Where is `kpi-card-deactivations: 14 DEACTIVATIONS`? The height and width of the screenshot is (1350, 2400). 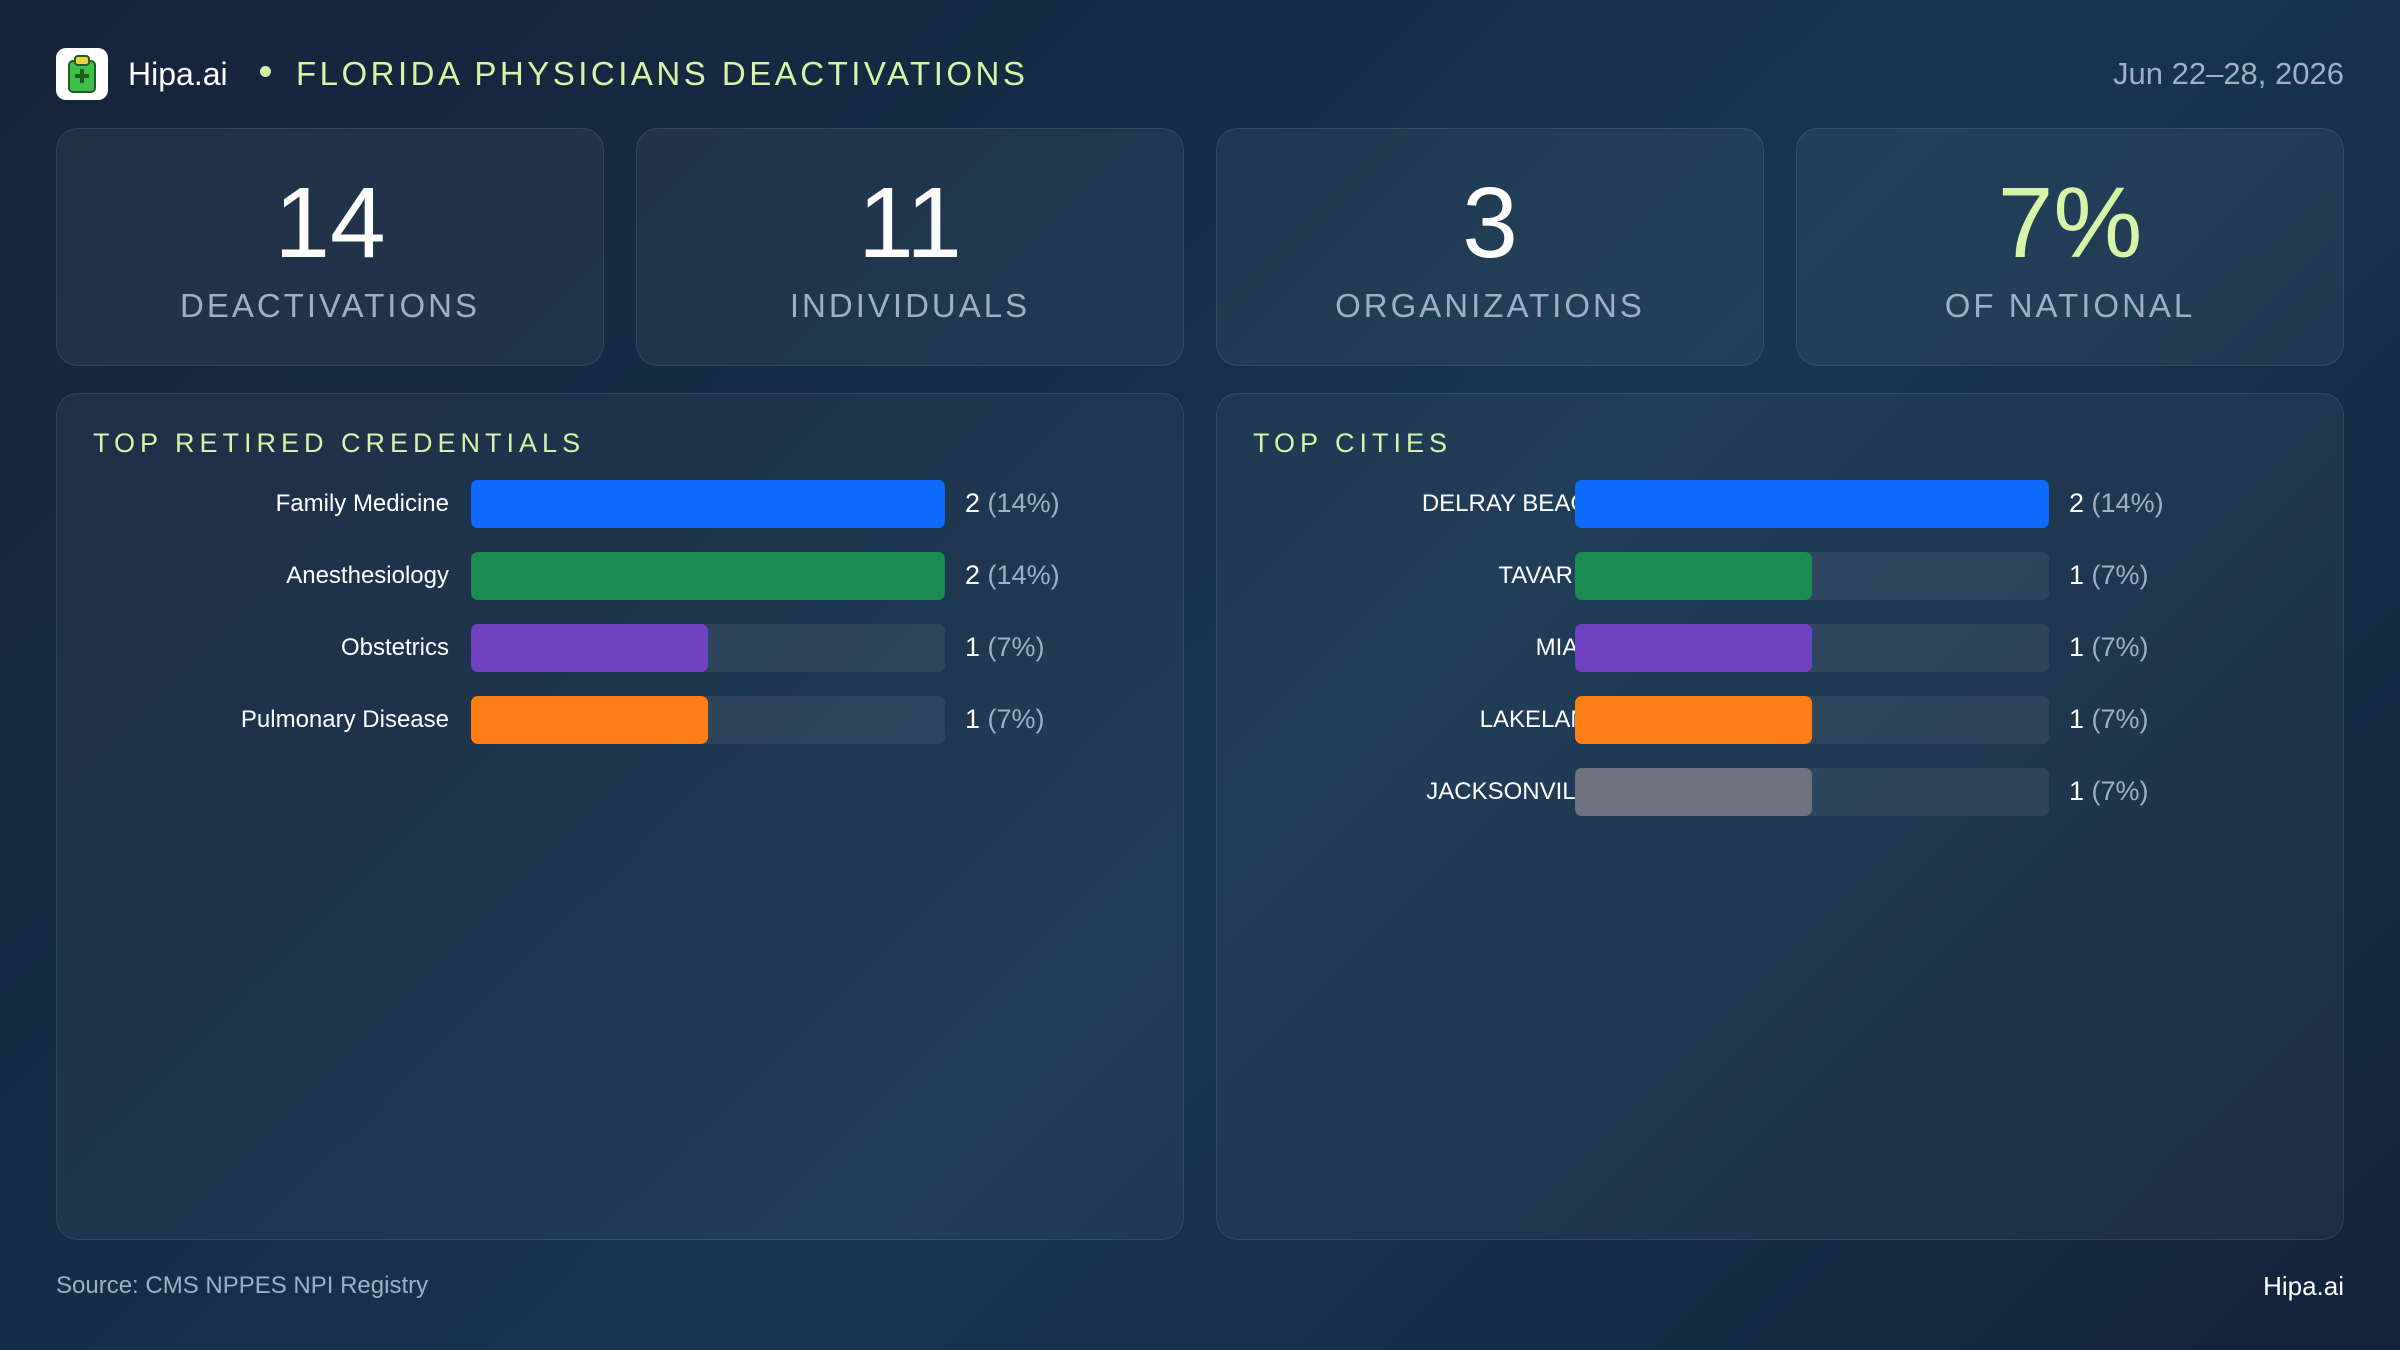
kpi-card-deactivations: 14 DEACTIVATIONS is located at coordinates (330, 247).